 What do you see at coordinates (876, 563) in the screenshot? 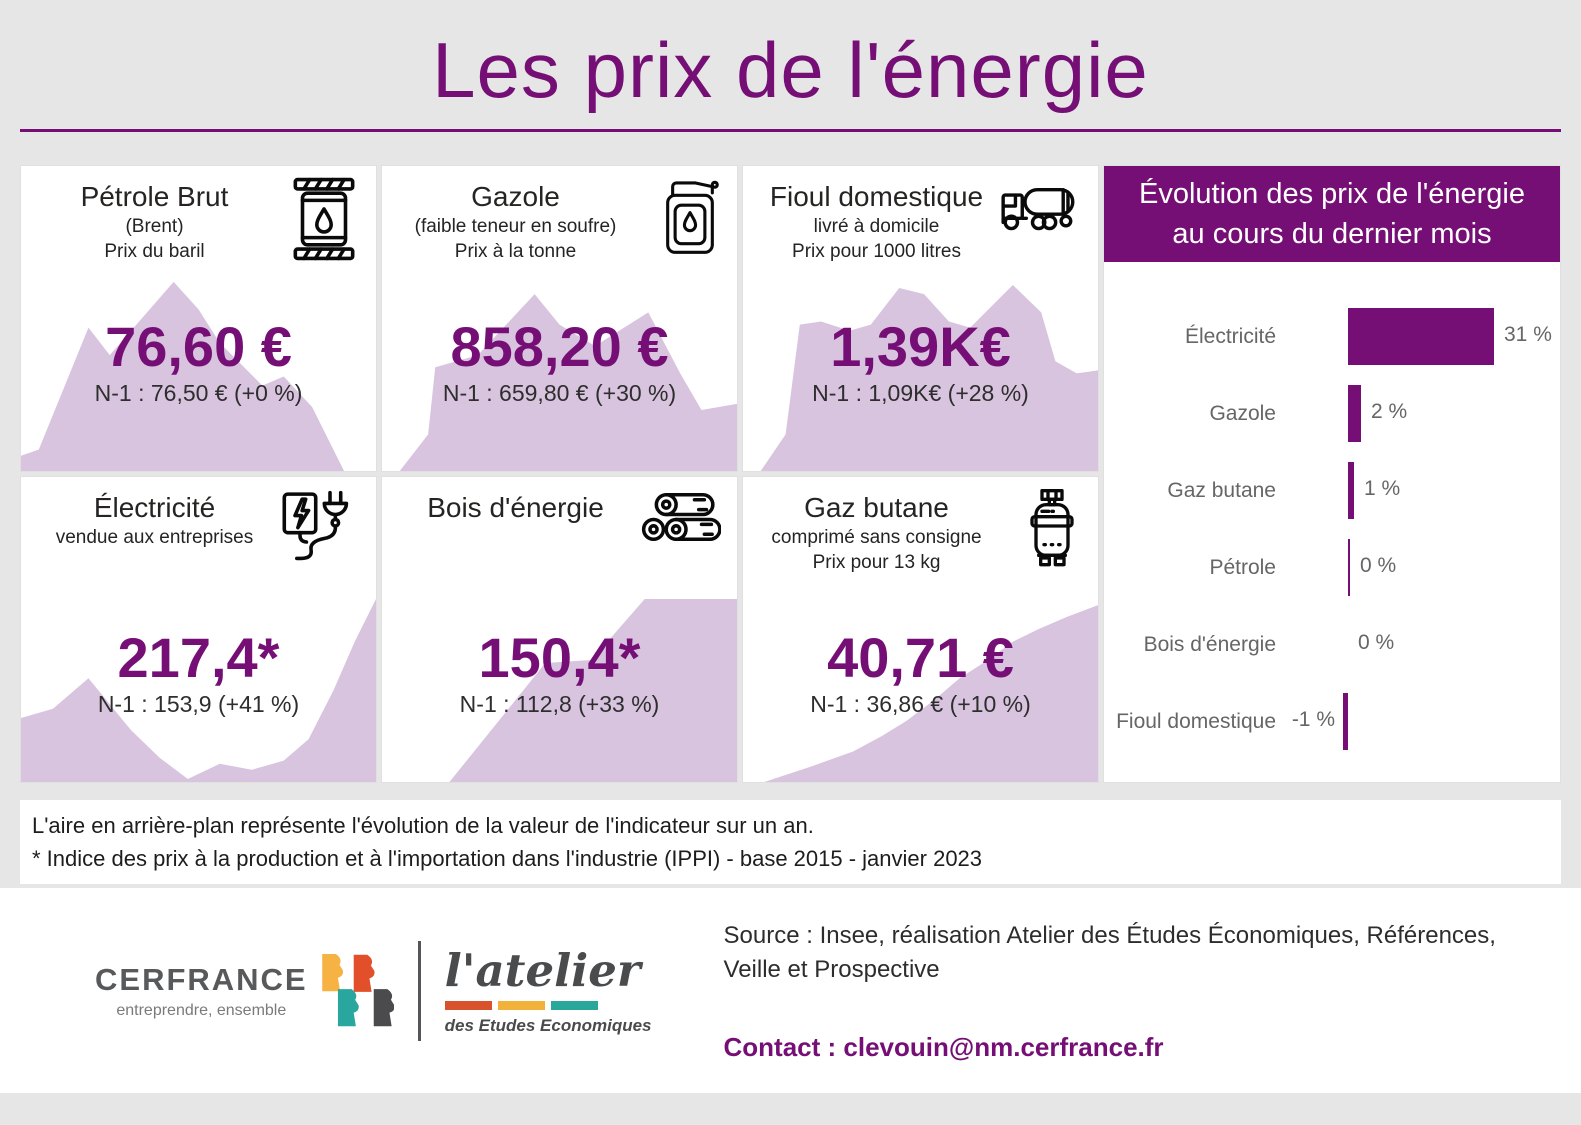
I see `card-subtitle: Prix pour 13 kg` at bounding box center [876, 563].